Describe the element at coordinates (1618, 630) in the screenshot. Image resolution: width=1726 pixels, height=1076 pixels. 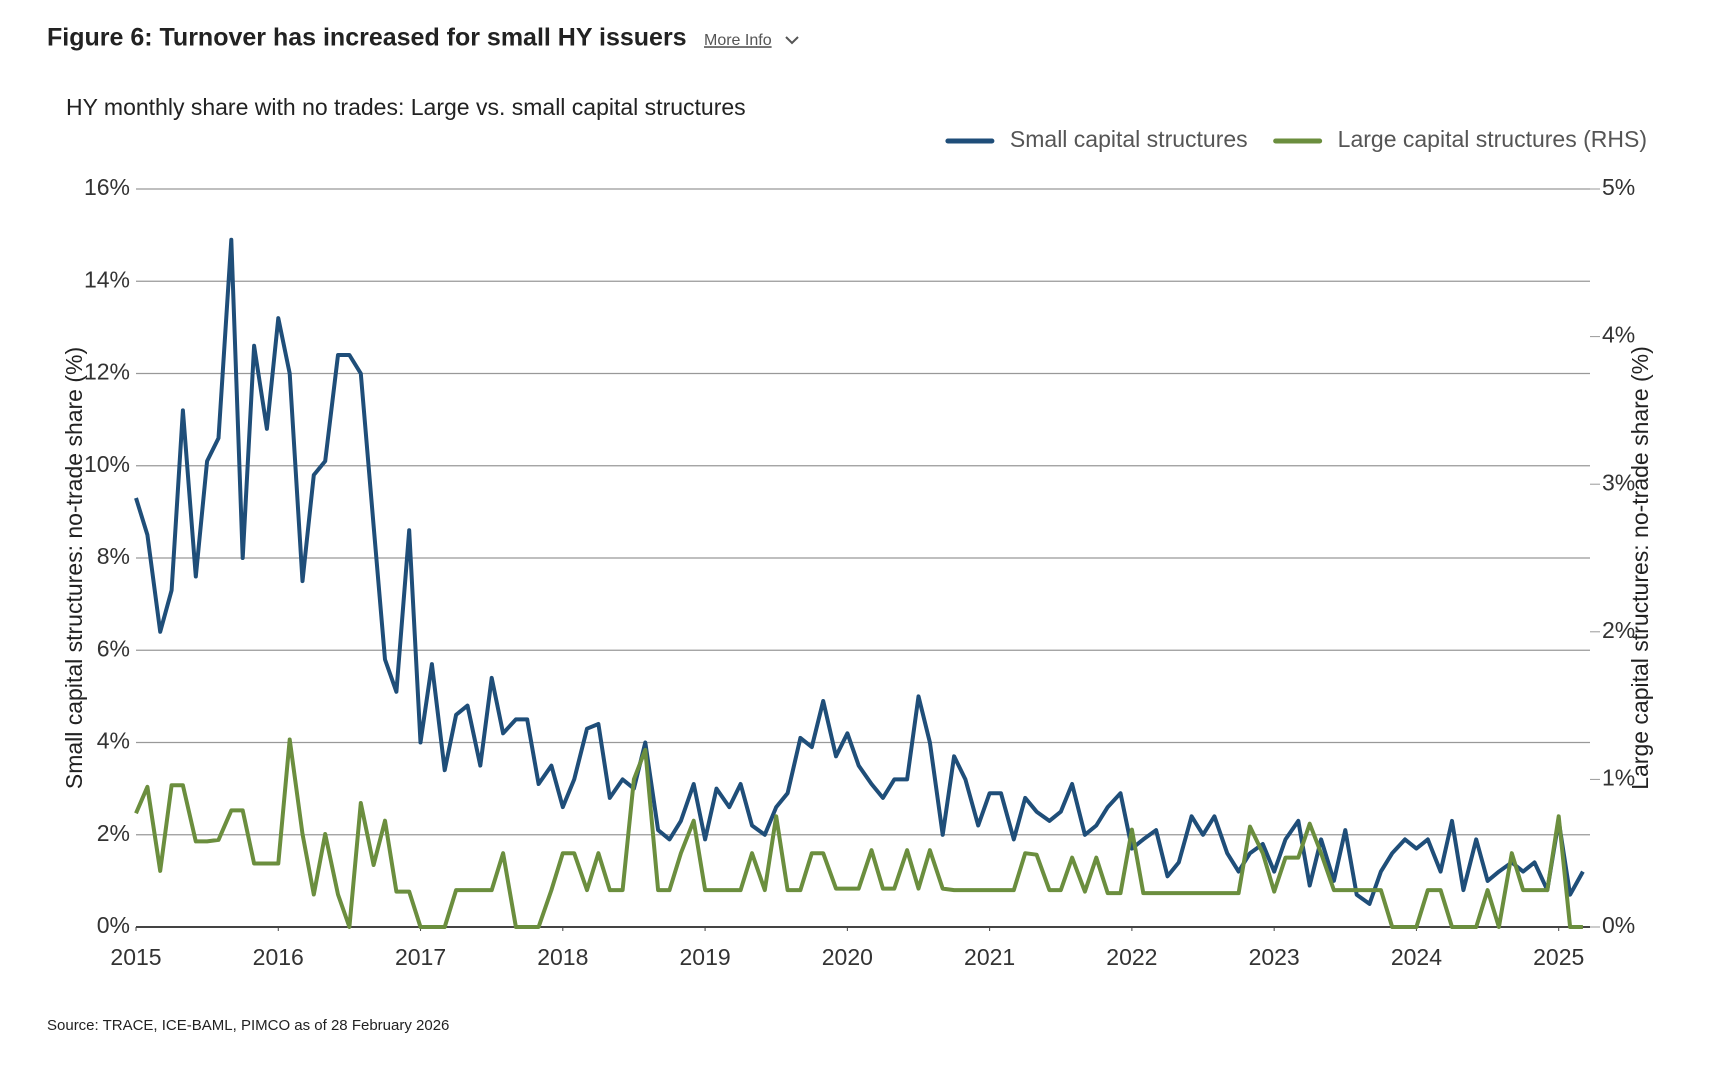
I see `y2-tick-label: 2%` at that location.